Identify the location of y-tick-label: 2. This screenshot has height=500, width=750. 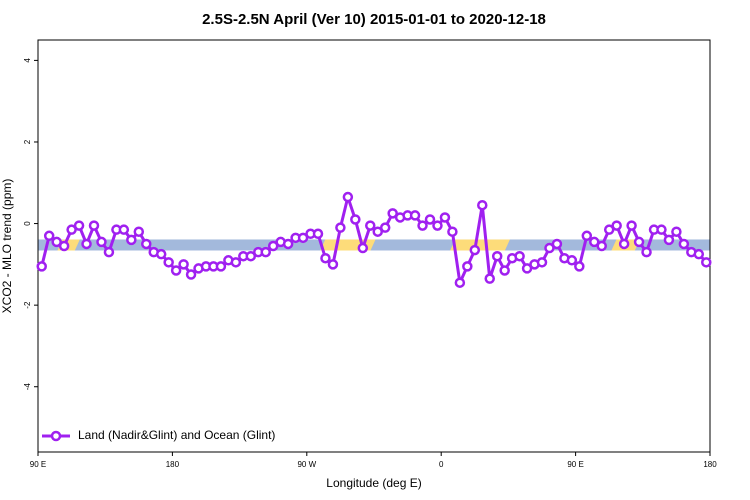
(27, 141).